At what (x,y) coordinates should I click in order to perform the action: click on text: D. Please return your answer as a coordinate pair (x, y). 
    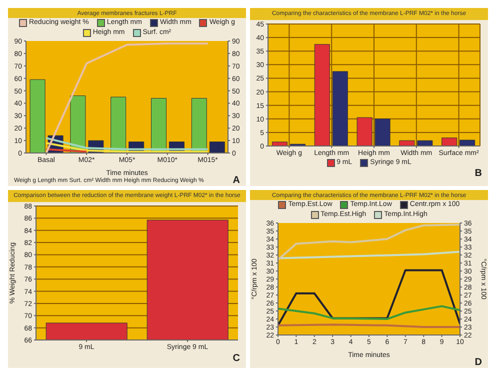
    Looking at the image, I should click on (478, 362).